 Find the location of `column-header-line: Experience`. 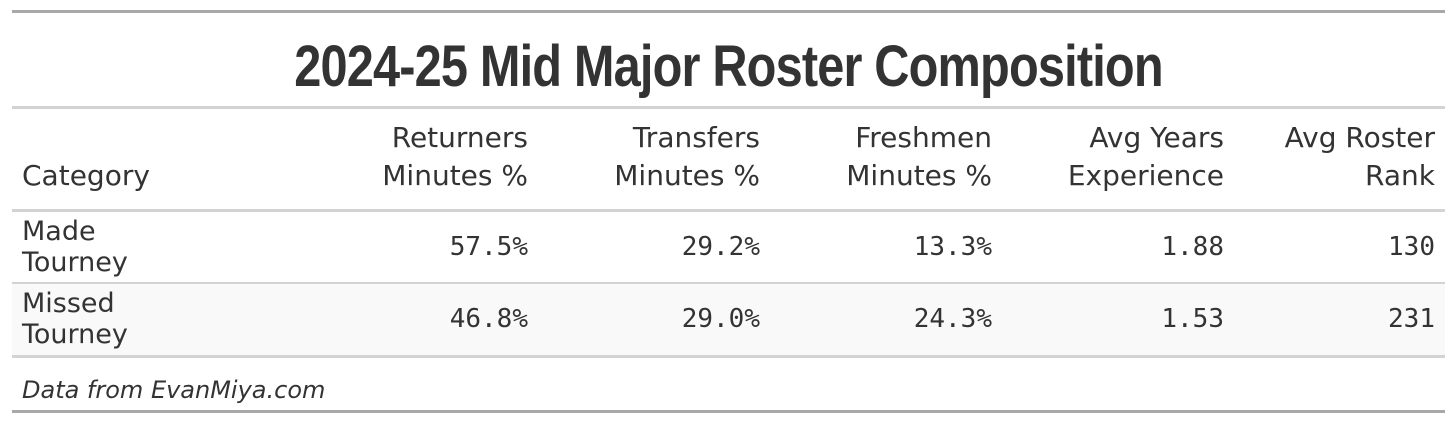

column-header-line: Experience is located at coordinates (1145, 175).